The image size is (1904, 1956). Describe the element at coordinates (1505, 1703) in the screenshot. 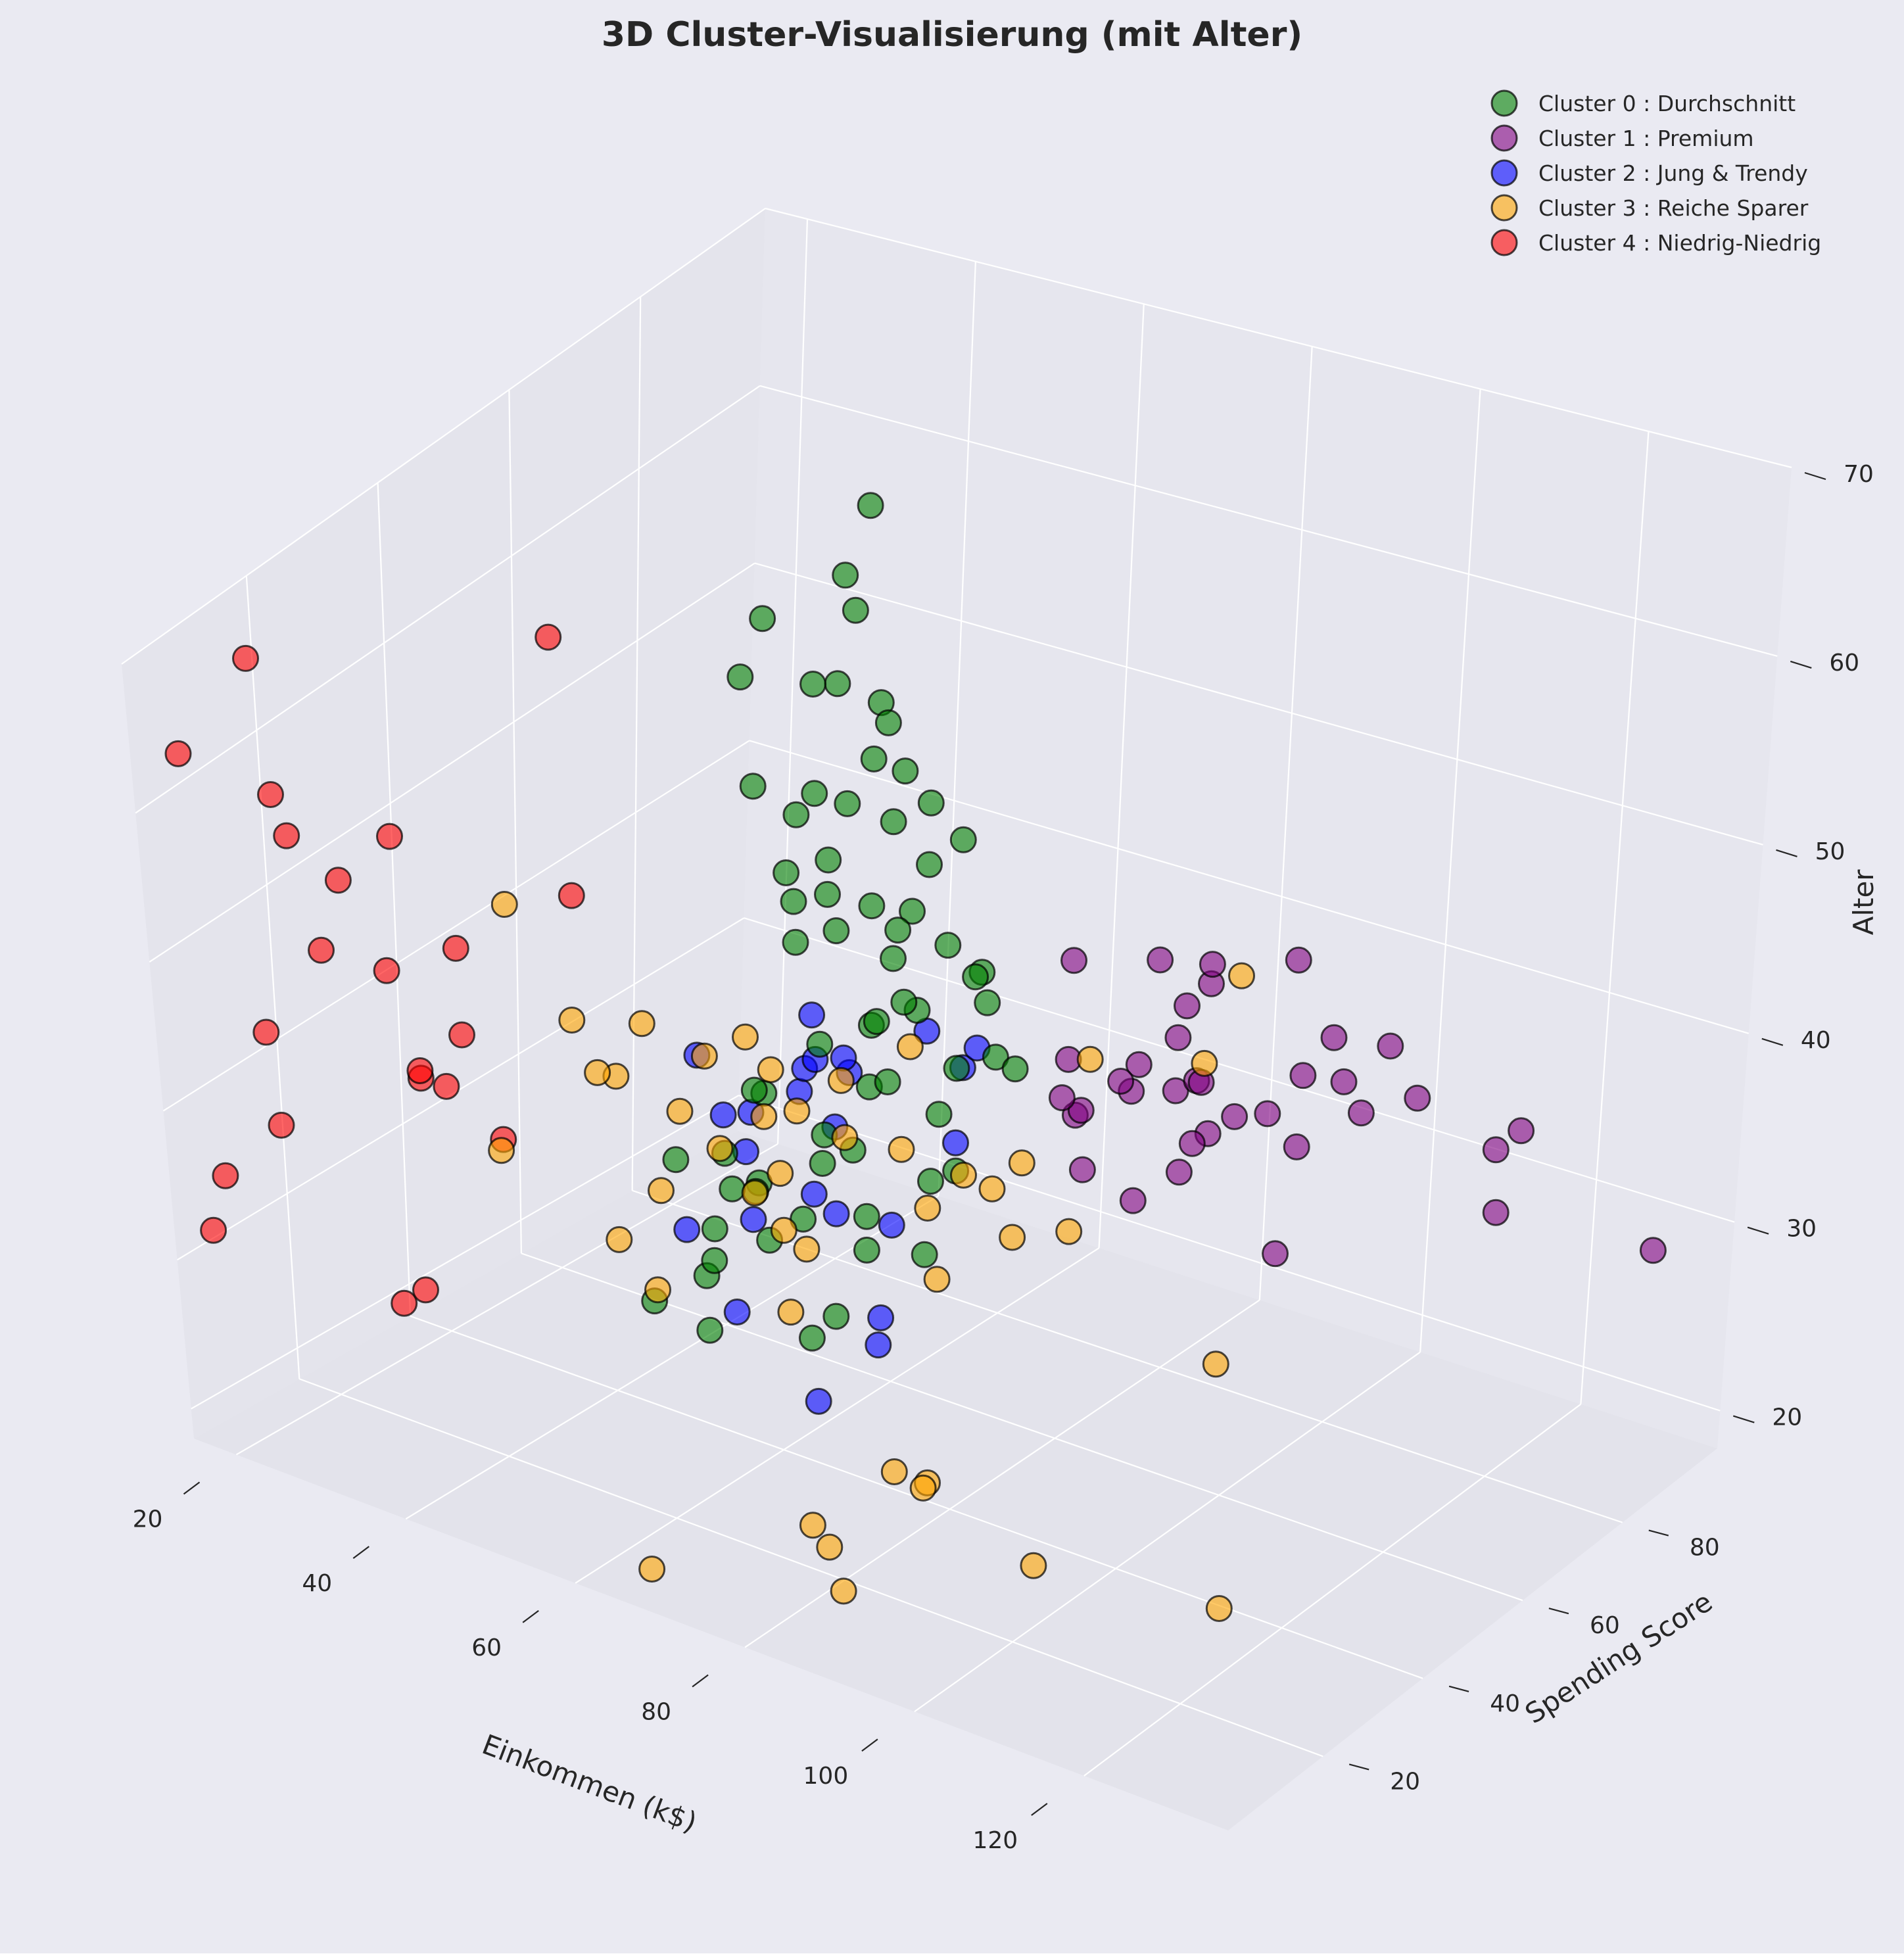

I see `y-tick-label: 40` at that location.